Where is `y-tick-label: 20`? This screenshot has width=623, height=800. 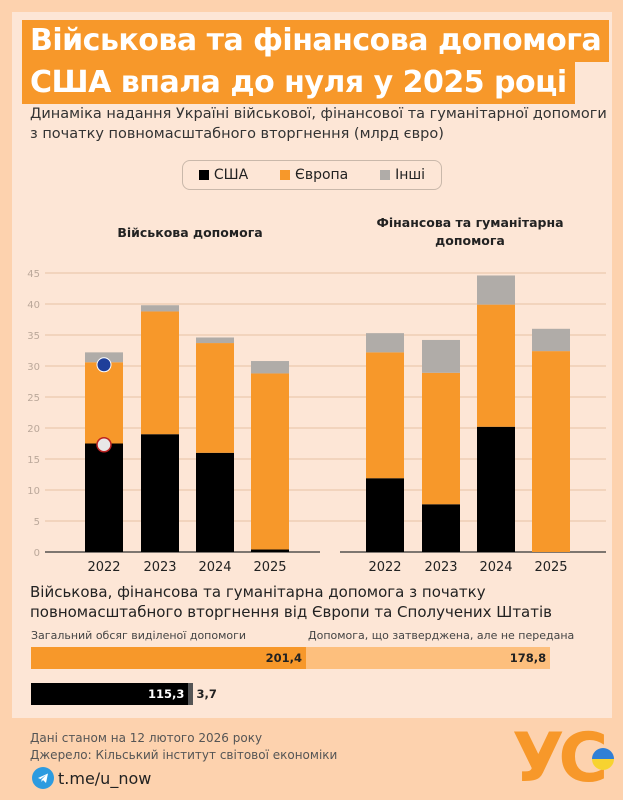 y-tick-label: 20 is located at coordinates (33, 429).